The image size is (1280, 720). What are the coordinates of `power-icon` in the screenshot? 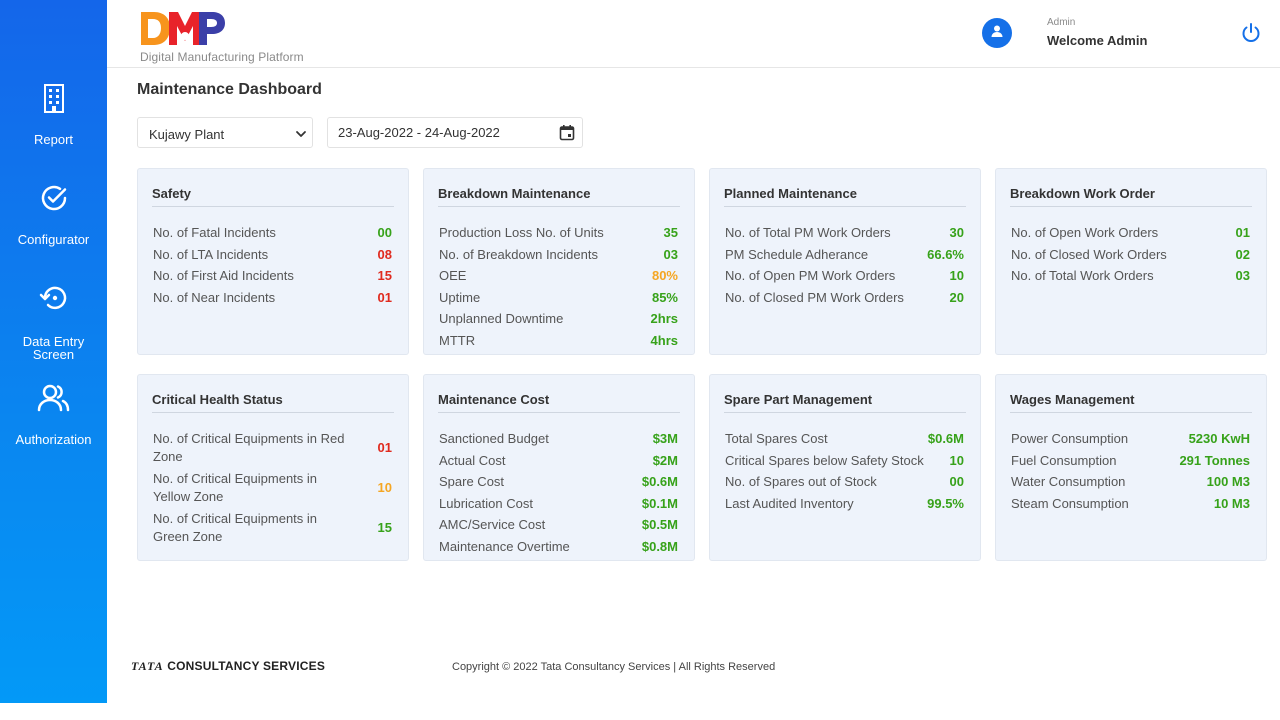 It's located at (1251, 33).